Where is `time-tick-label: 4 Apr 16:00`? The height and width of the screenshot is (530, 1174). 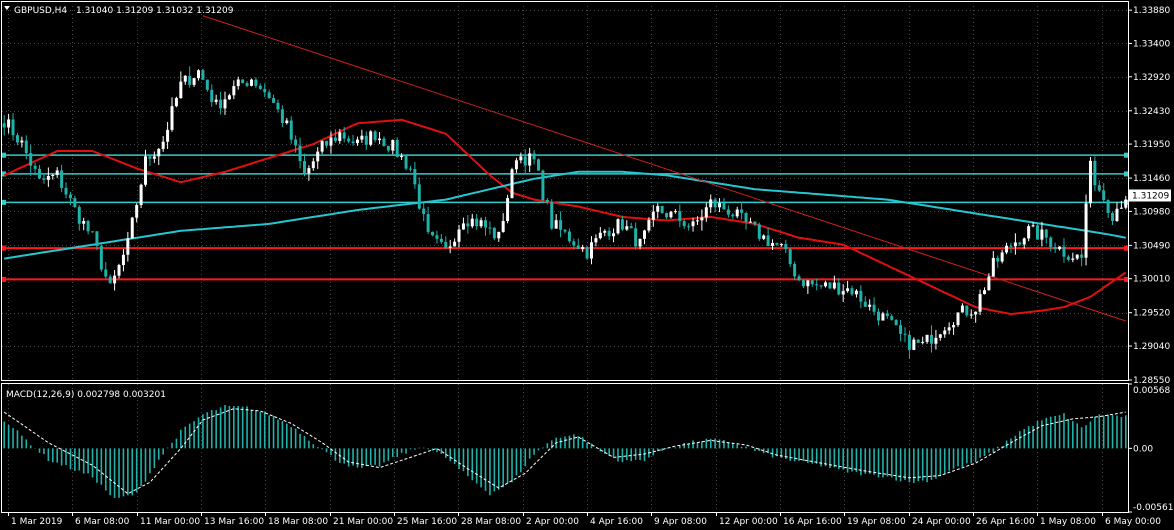
time-tick-label: 4 Apr 16:00 is located at coordinates (616, 522).